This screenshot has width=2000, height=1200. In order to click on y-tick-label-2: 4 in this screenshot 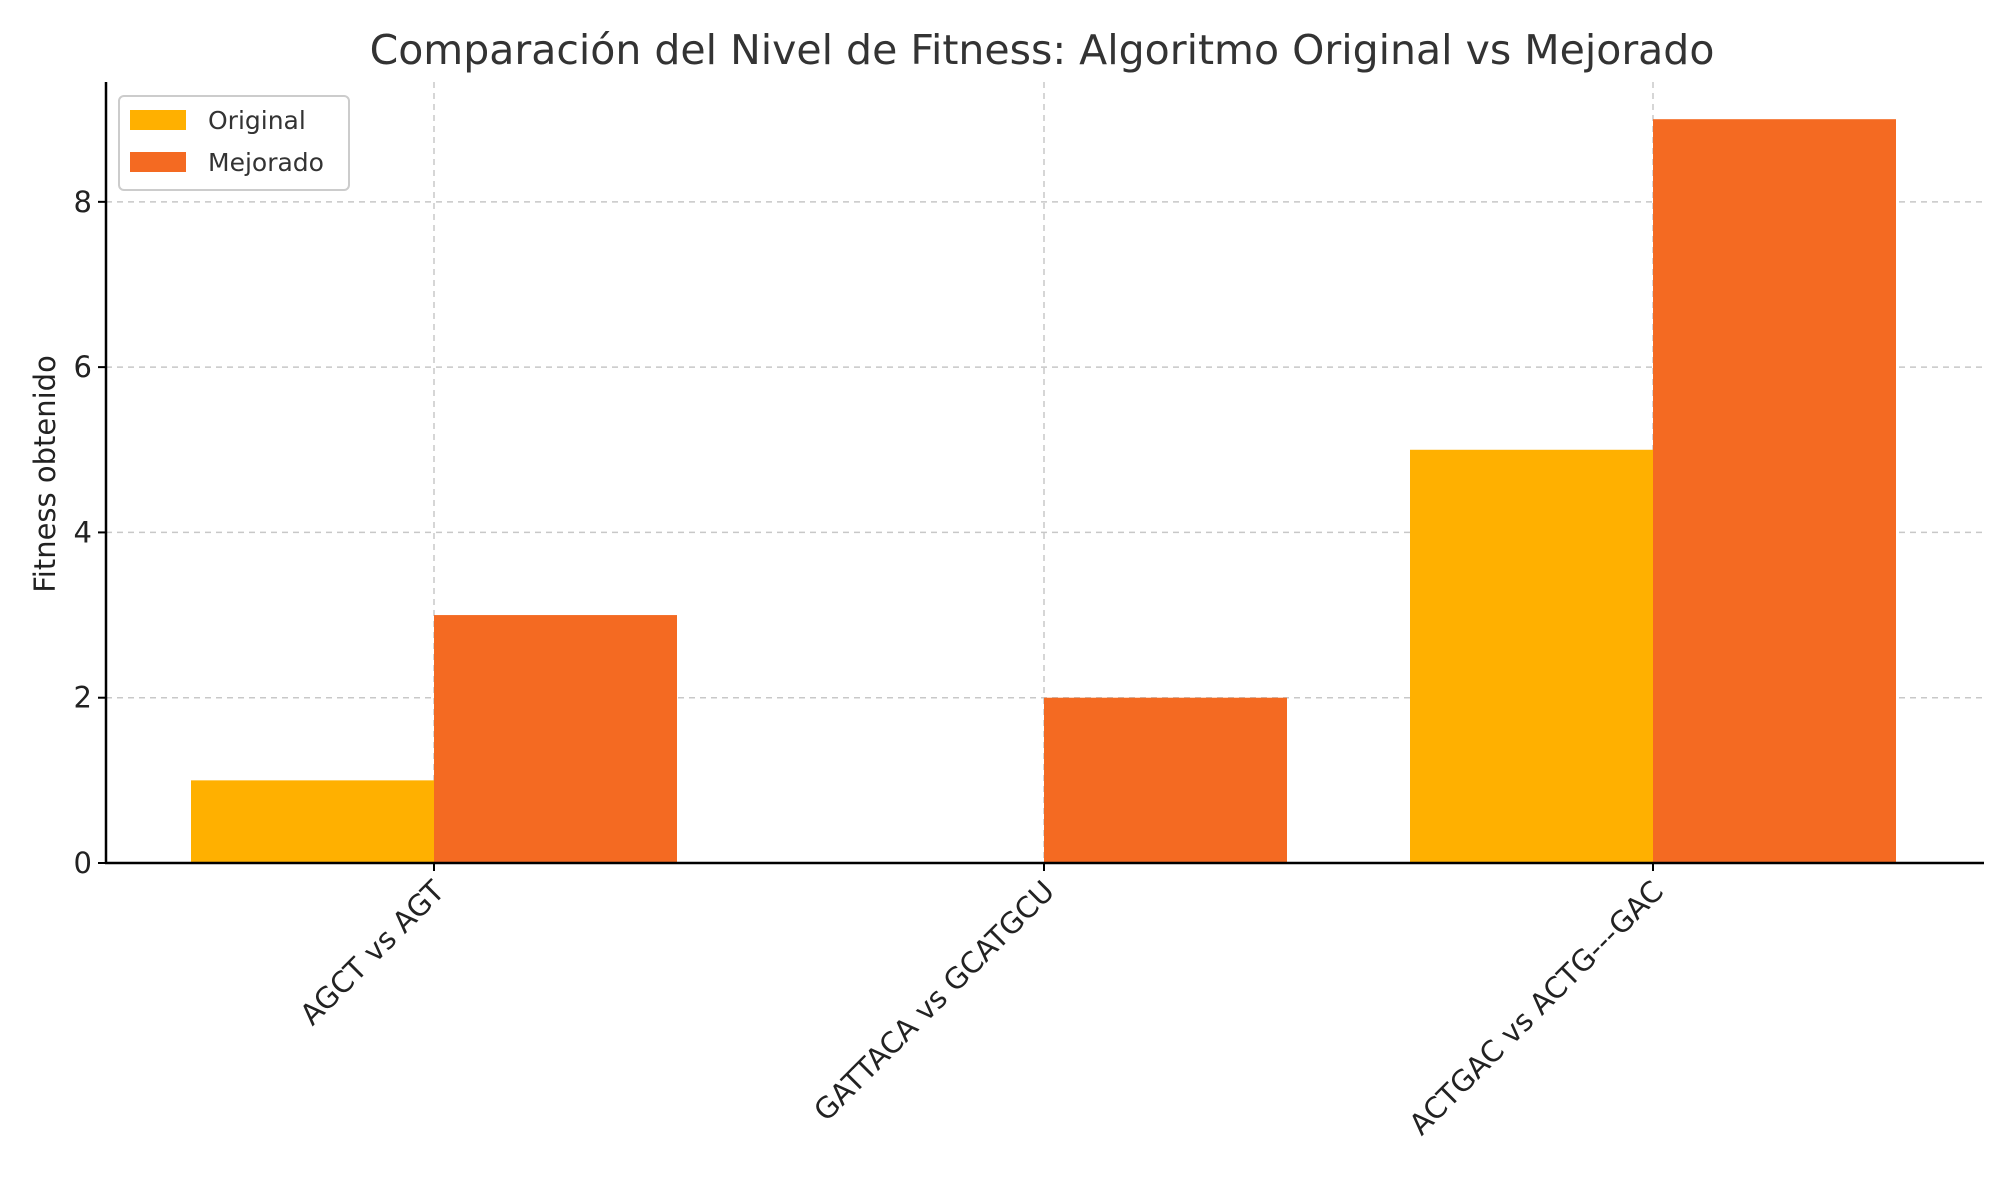, I will do `click(83, 532)`.